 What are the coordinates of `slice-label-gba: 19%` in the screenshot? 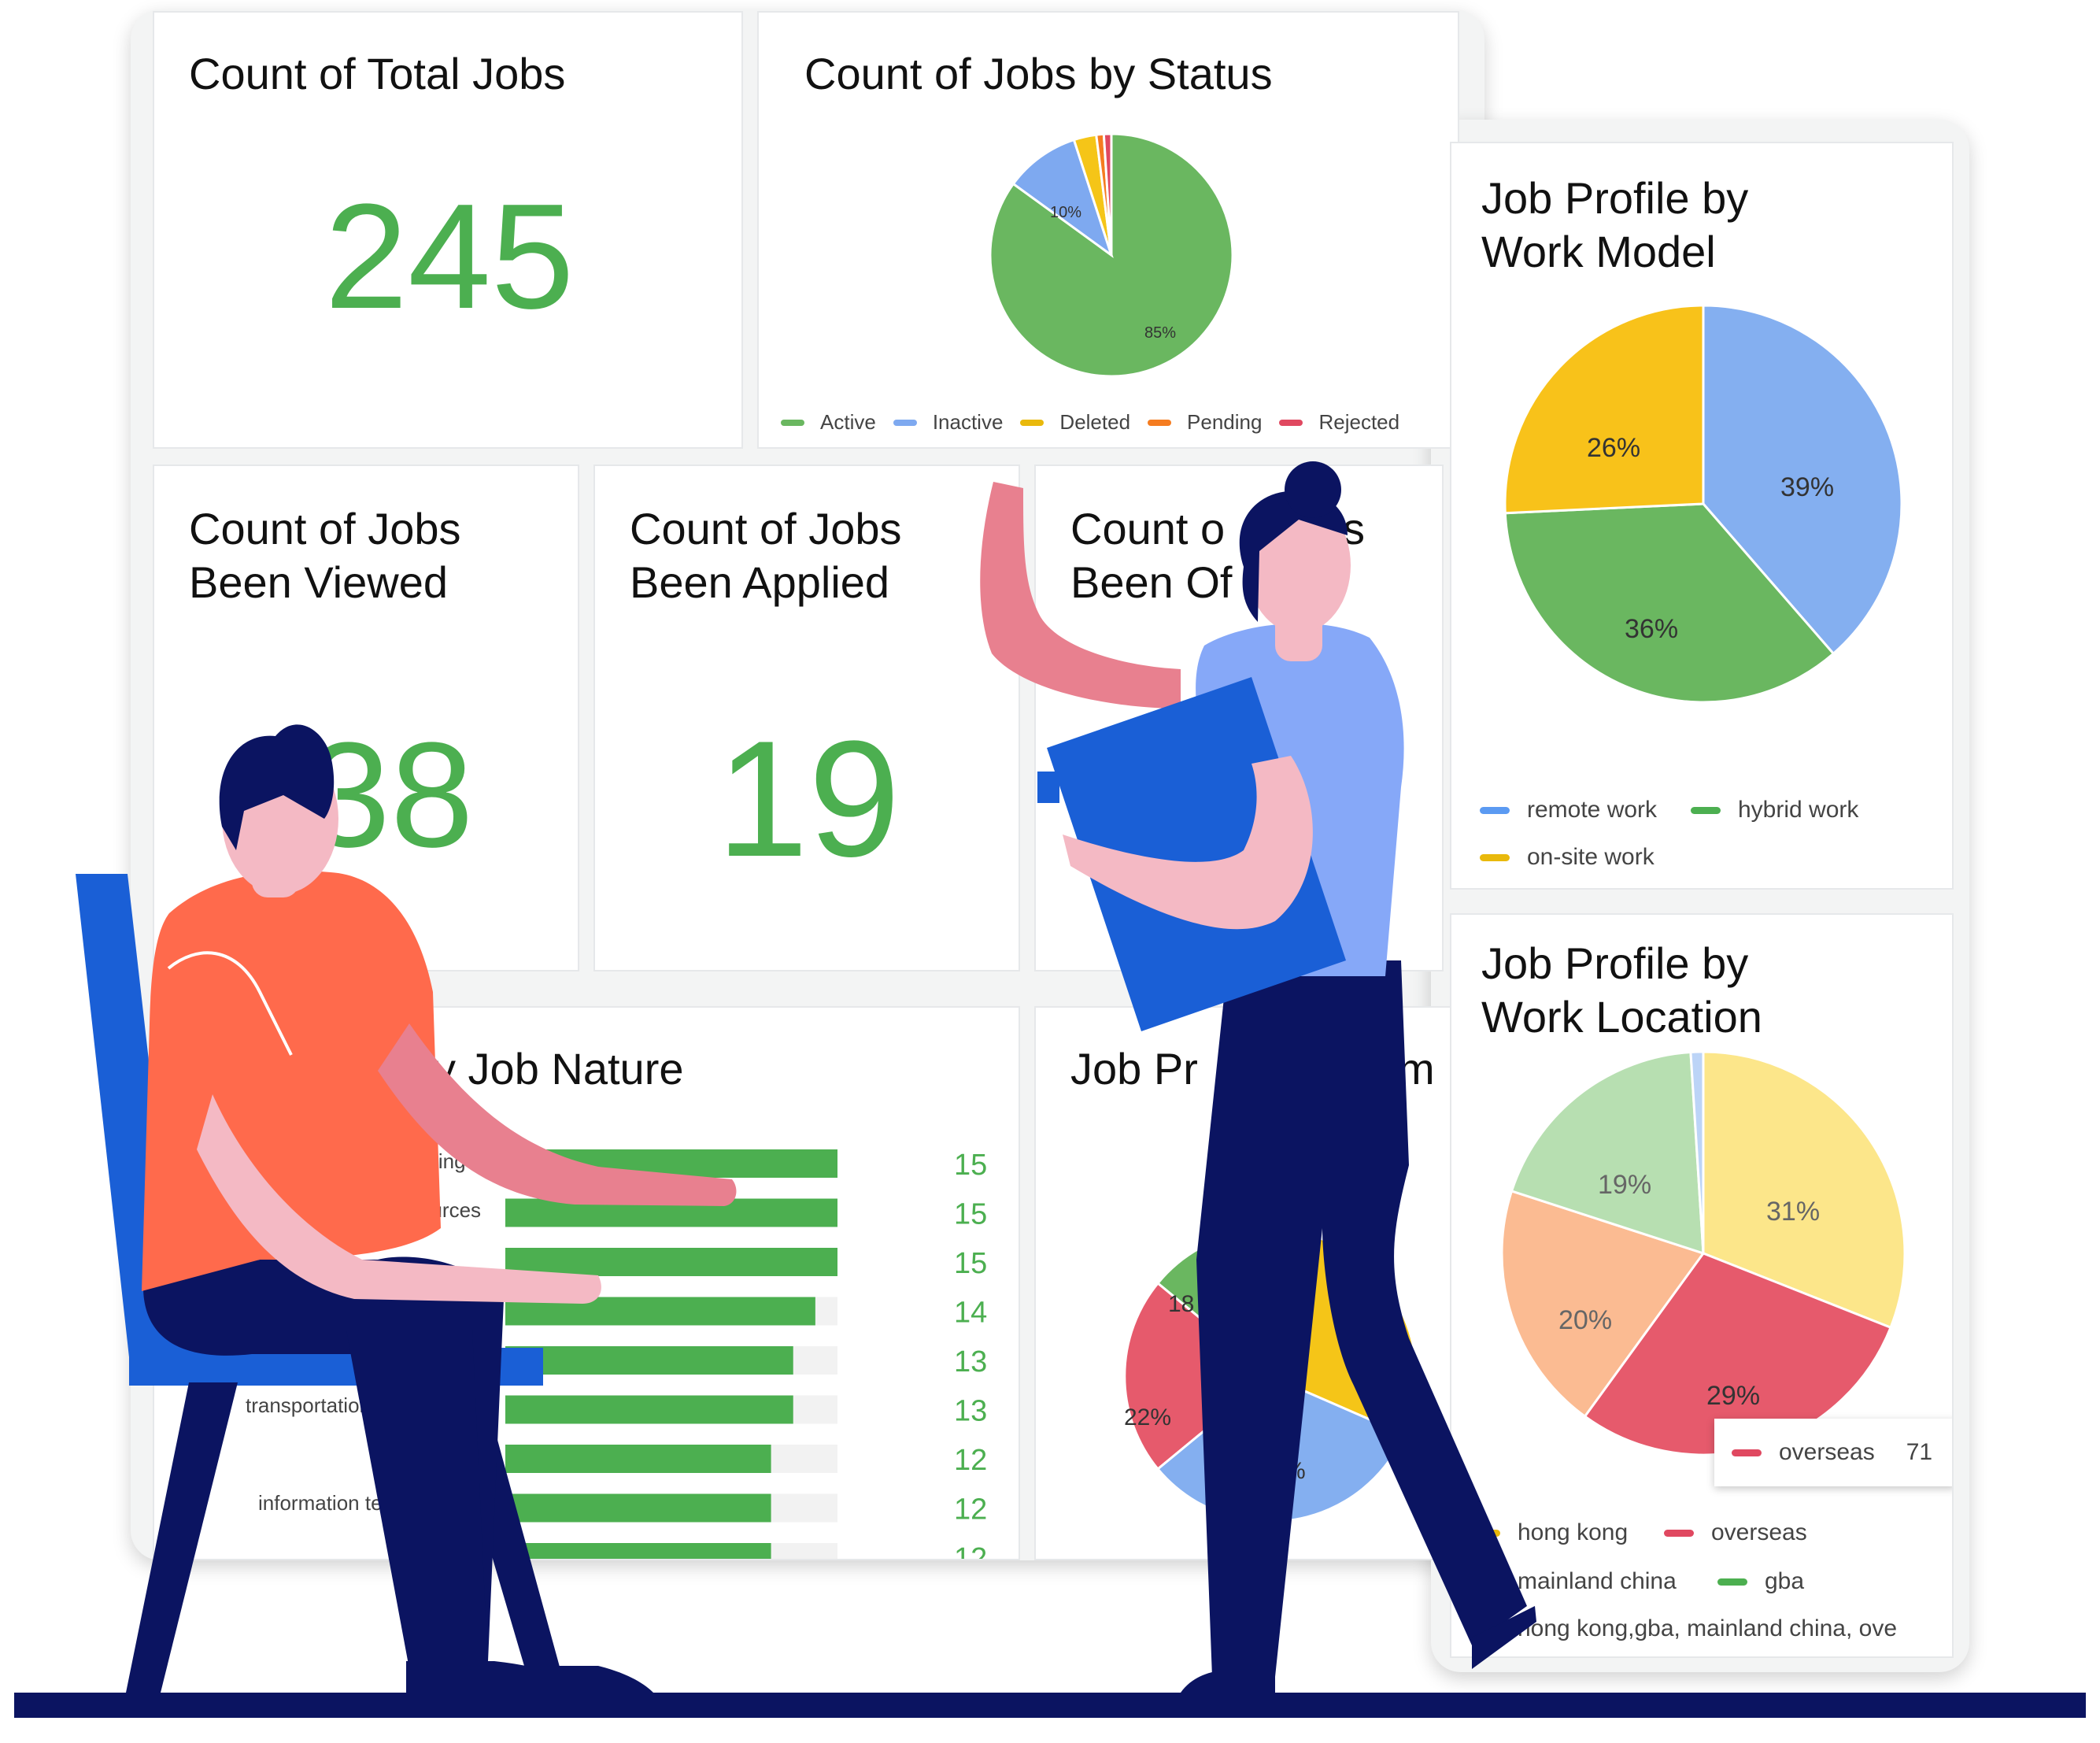 It's located at (1624, 1185).